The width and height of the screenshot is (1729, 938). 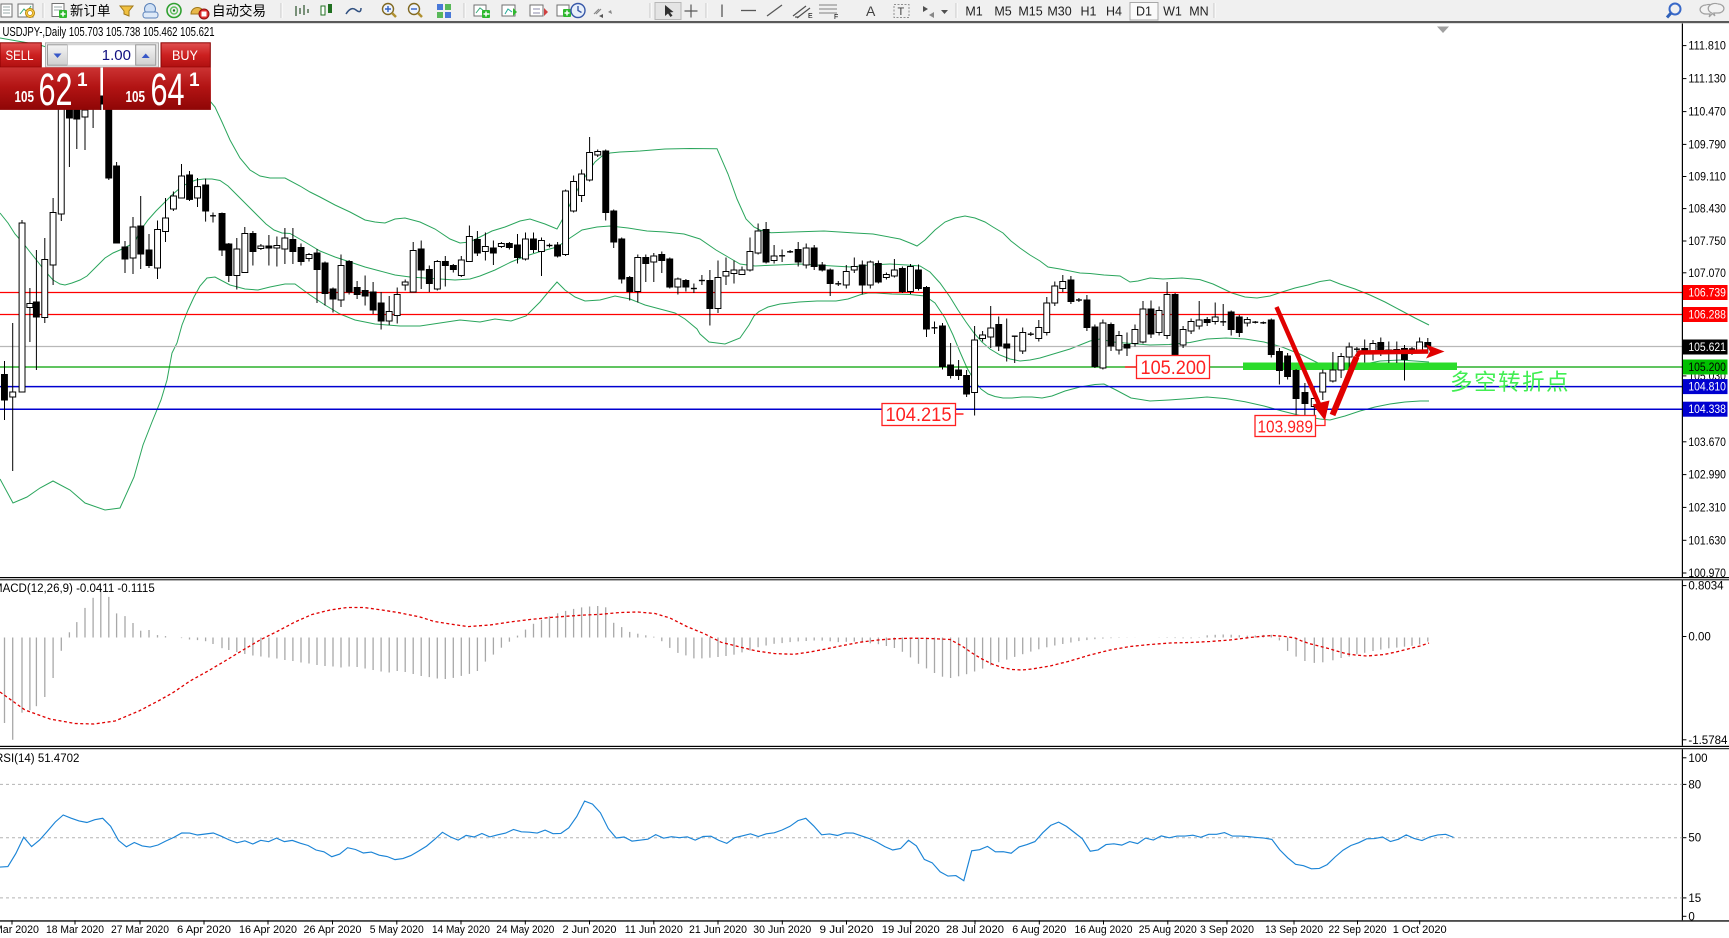 I want to click on svg-text: 30 Jun 2020, so click(x=782, y=930).